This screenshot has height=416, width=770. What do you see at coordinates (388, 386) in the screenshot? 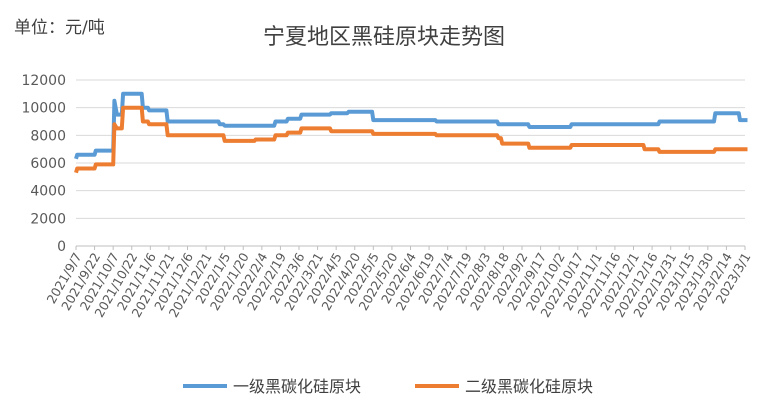
I see `legend: 一级黑碳化硅原块 二级黑碳化硅原块` at bounding box center [388, 386].